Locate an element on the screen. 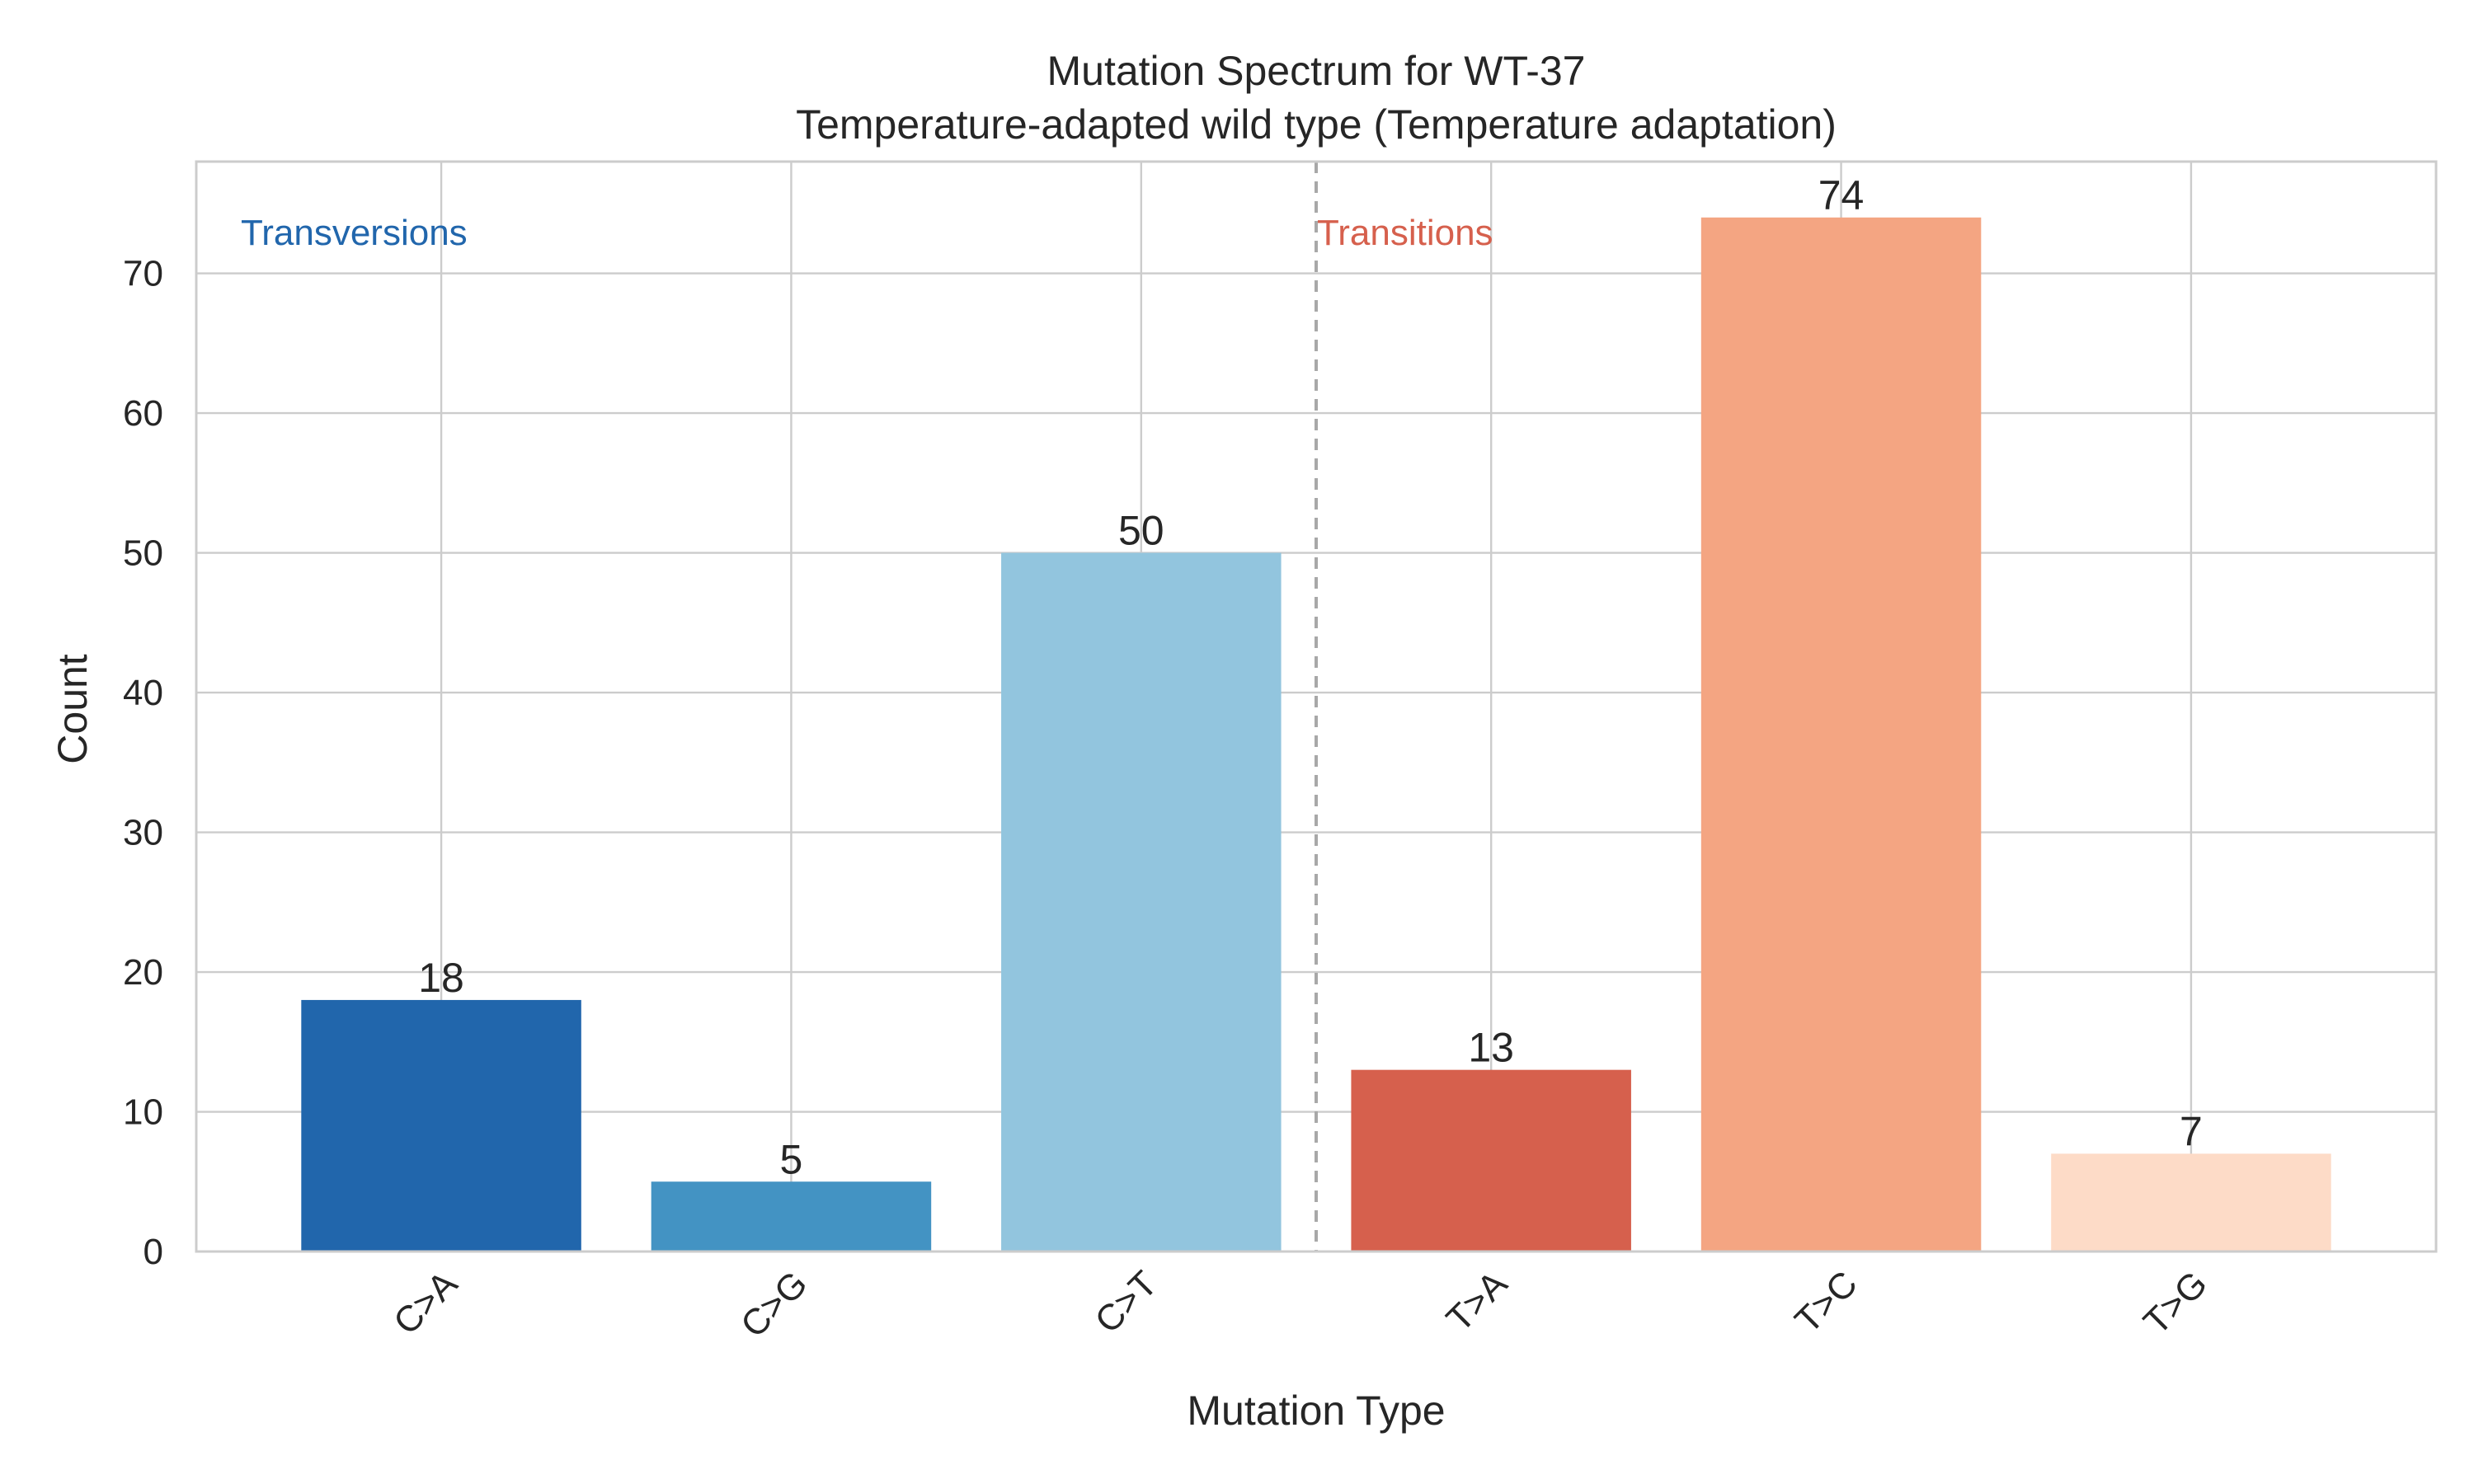 The height and width of the screenshot is (1484, 2474). data-label-0: 18 is located at coordinates (441, 978).